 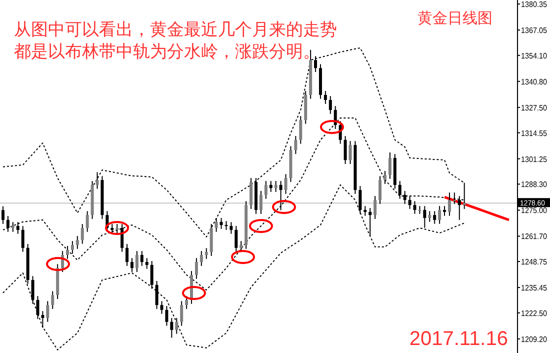 I want to click on y-tick-label: 1327.50, so click(x=535, y=107).